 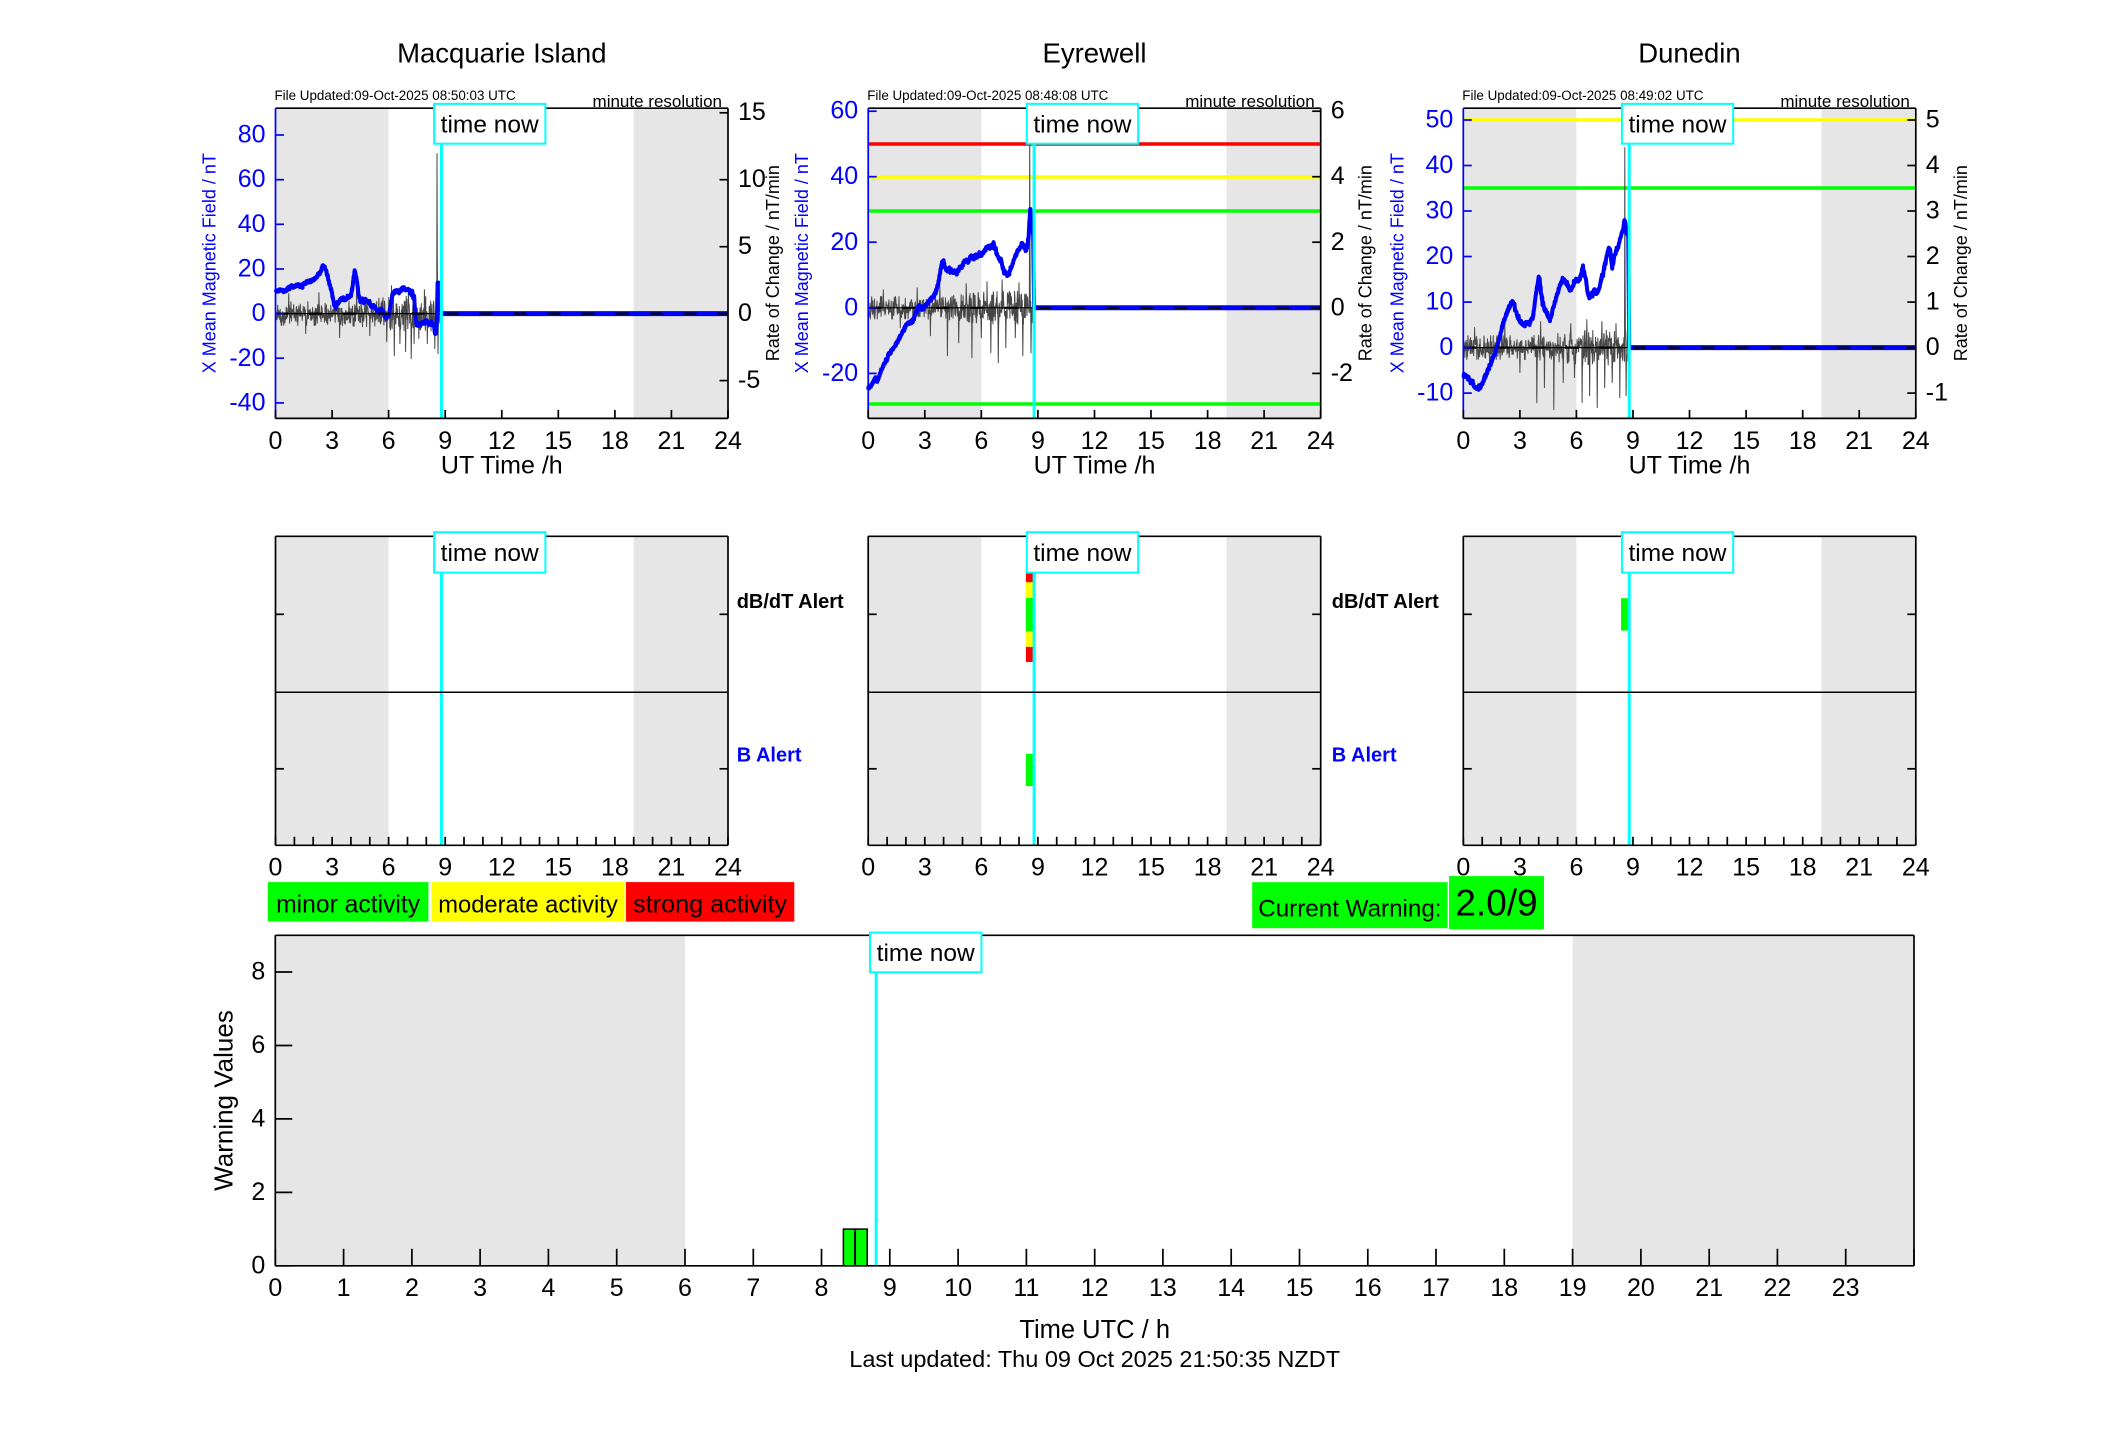 What do you see at coordinates (1439, 211) in the screenshot?
I see `svg-text: 30` at bounding box center [1439, 211].